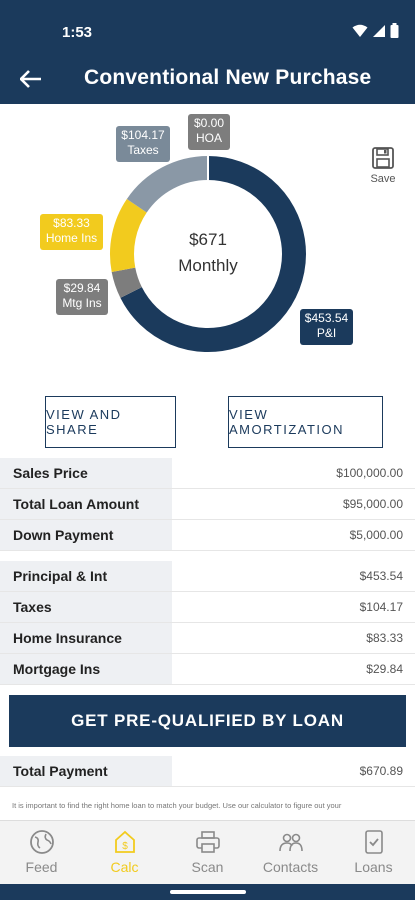  What do you see at coordinates (41, 842) in the screenshot?
I see `globe-icon` at bounding box center [41, 842].